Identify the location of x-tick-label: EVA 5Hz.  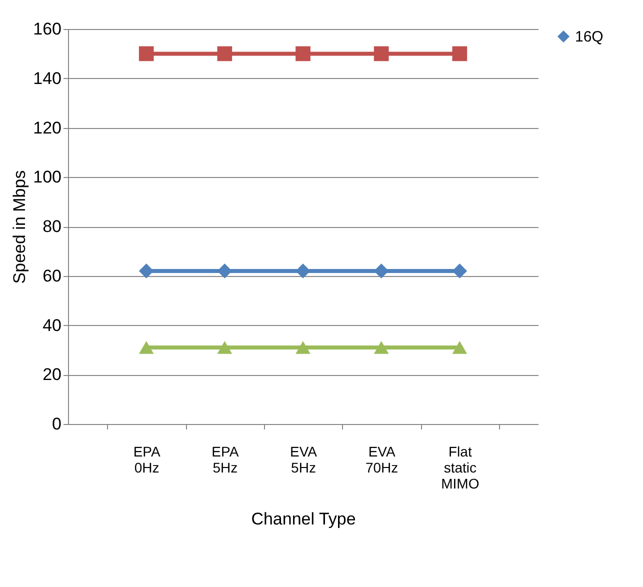
(304, 460).